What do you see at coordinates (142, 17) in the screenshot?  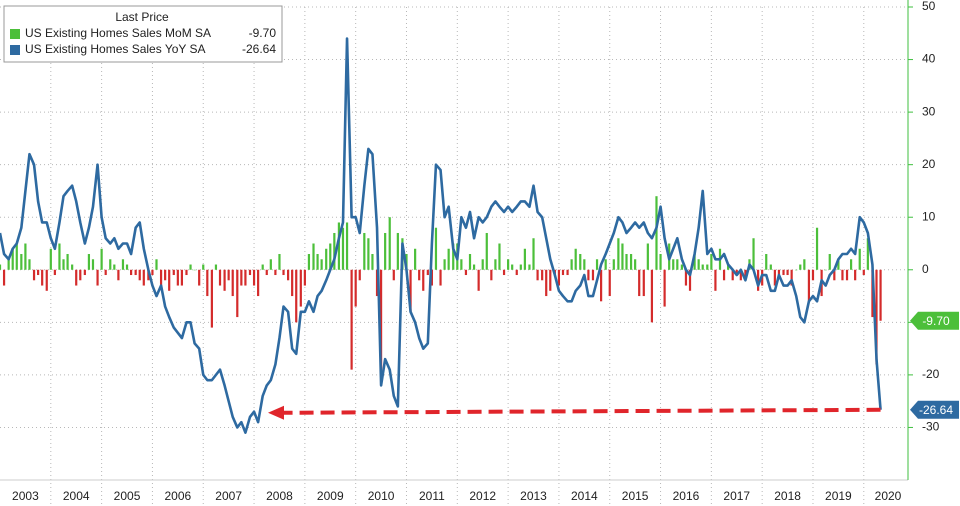 I see `legend-title: Last Price` at bounding box center [142, 17].